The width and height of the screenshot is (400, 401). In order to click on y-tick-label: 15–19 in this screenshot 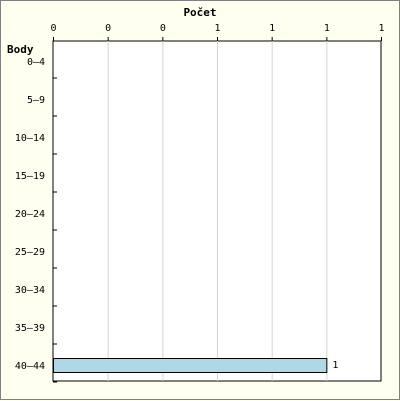, I will do `click(30, 176)`.